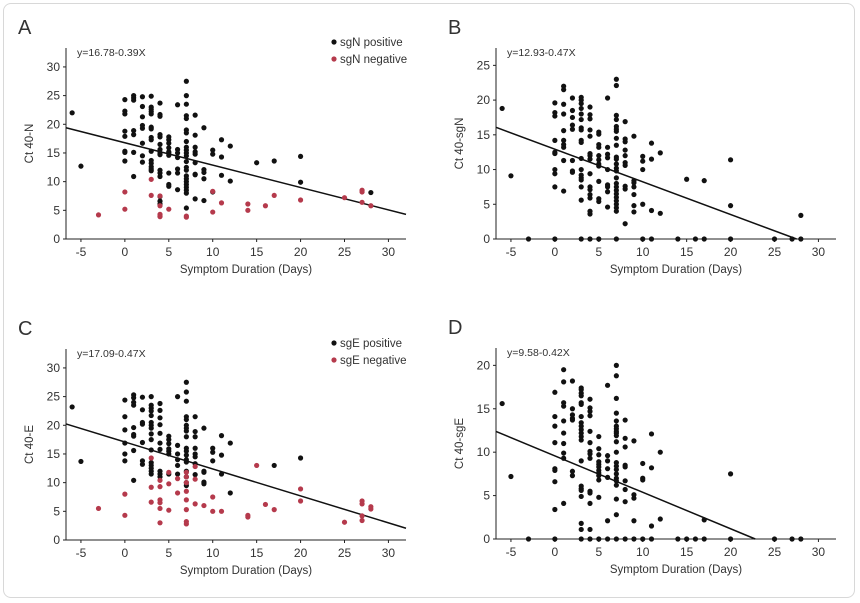 The height and width of the screenshot is (603, 860). I want to click on regression-line, so click(236, 171).